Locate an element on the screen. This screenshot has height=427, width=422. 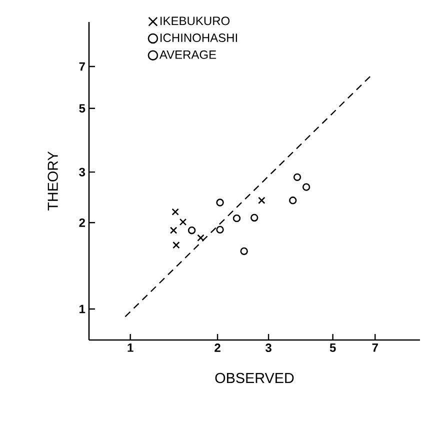
x-tick-label: 1 is located at coordinates (131, 348).